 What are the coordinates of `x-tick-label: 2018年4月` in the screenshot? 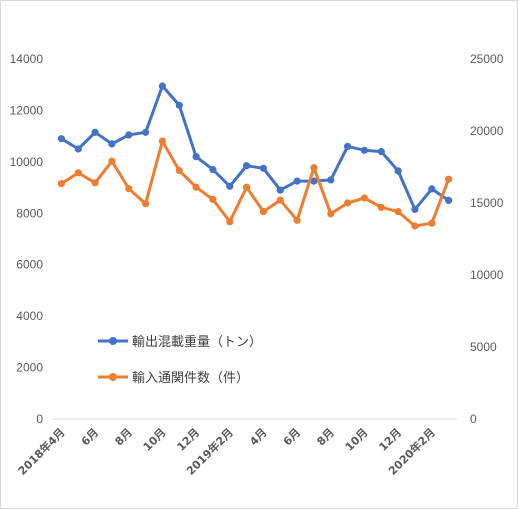 It's located at (41, 451).